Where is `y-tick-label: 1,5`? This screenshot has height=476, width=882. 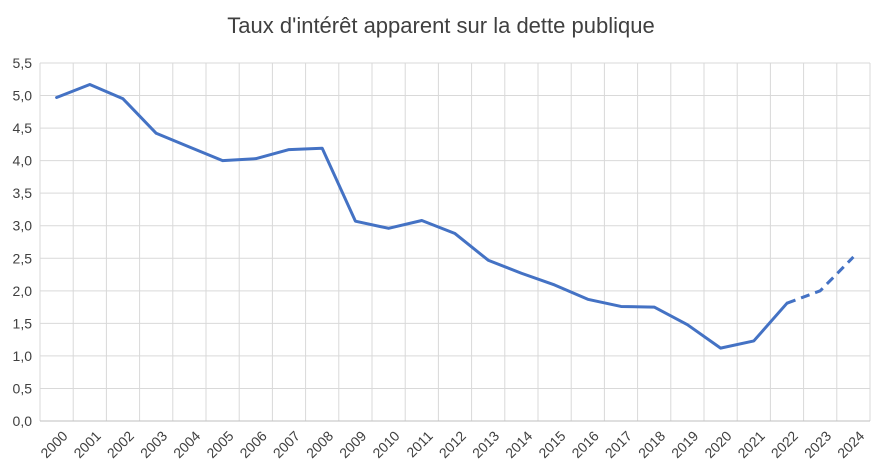
y-tick-label: 1,5 is located at coordinates (23, 323).